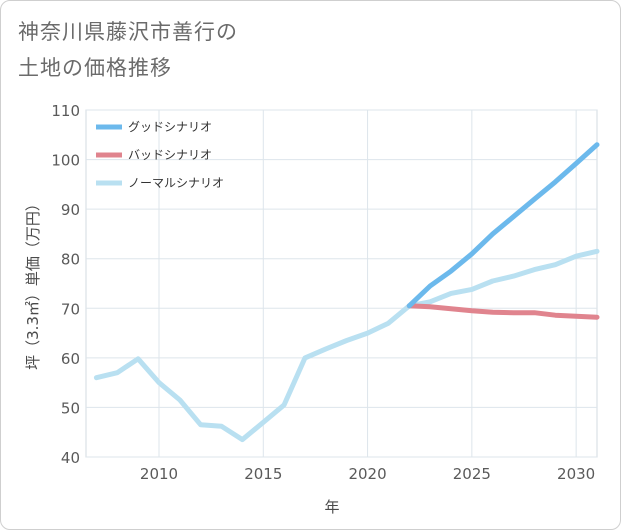  Describe the element at coordinates (472, 474) in the screenshot. I see `x-tick-label: 2025` at that location.